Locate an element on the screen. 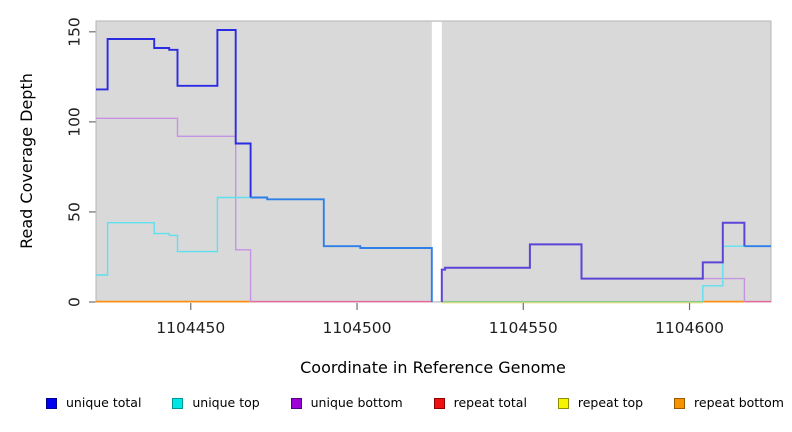  unique-total-swatch-icon is located at coordinates (51, 403).